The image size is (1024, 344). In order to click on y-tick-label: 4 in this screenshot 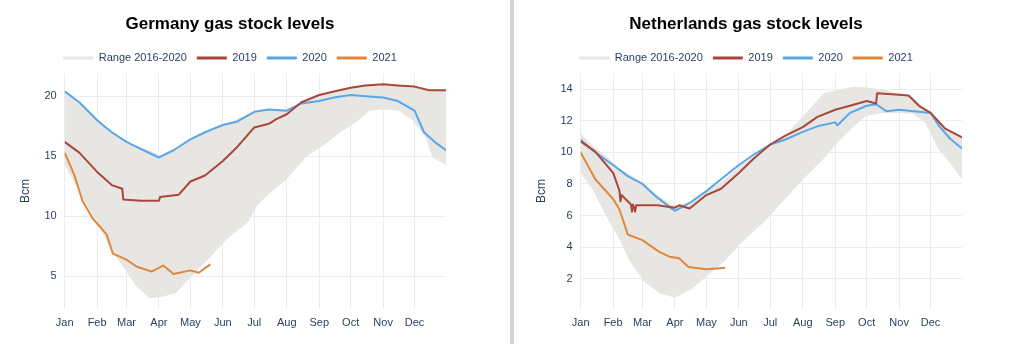, I will do `click(569, 246)`.